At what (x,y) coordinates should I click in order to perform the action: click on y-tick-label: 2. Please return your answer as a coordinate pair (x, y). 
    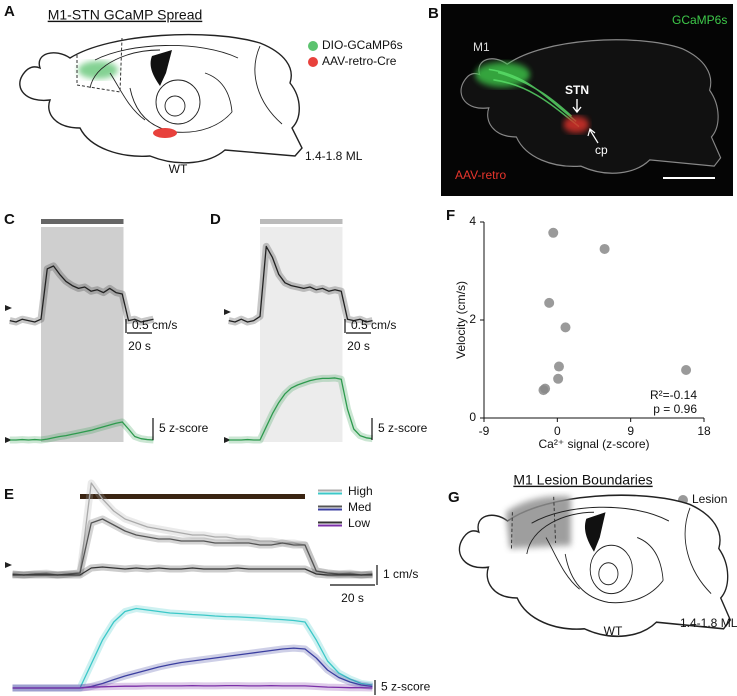
    Looking at the image, I should click on (472, 319).